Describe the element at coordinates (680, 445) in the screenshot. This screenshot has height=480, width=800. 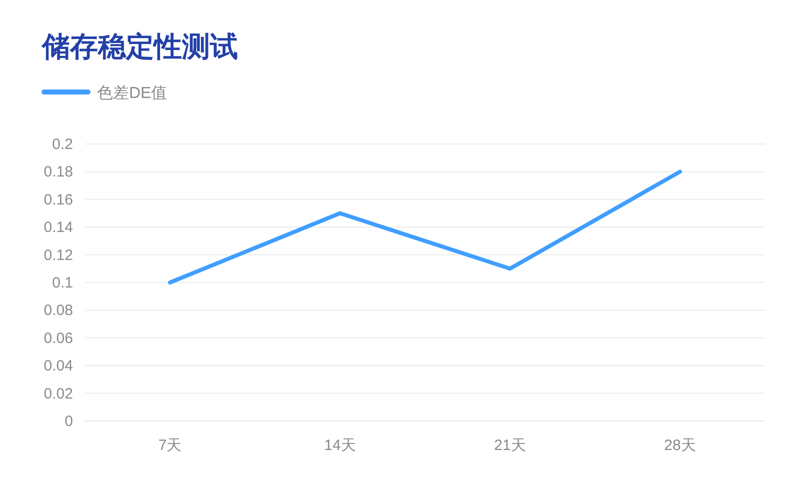
I see `x-tick-label: 28天` at that location.